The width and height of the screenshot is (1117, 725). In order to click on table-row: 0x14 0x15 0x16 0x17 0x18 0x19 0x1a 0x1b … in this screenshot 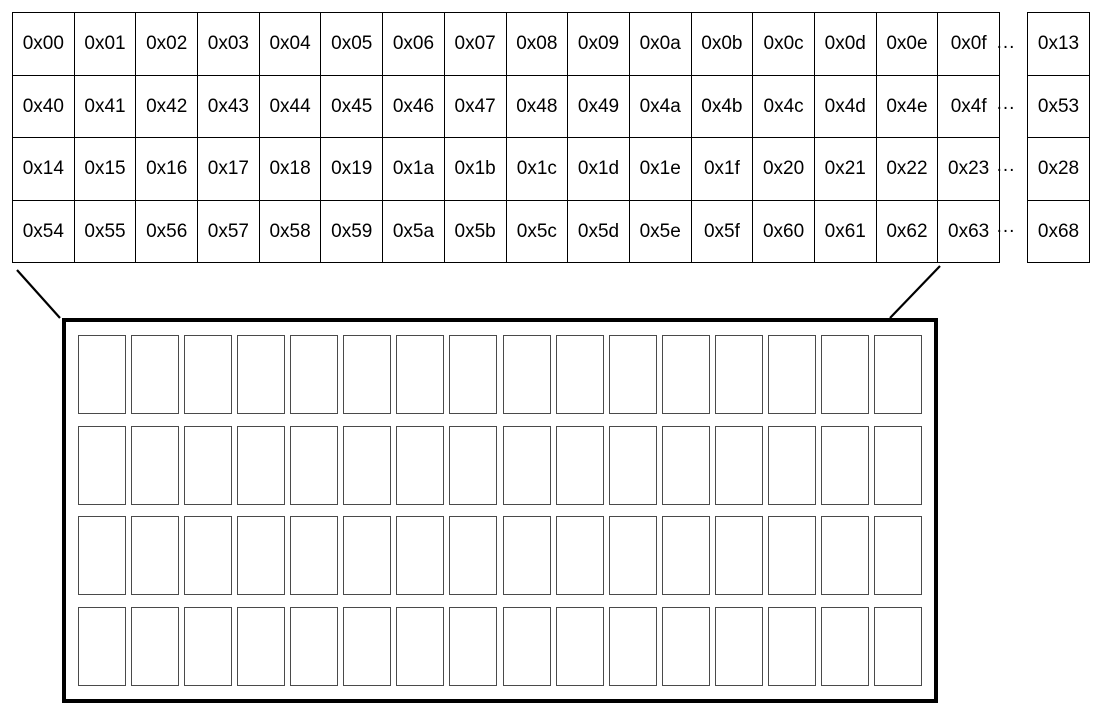, I will do `click(506, 169)`.